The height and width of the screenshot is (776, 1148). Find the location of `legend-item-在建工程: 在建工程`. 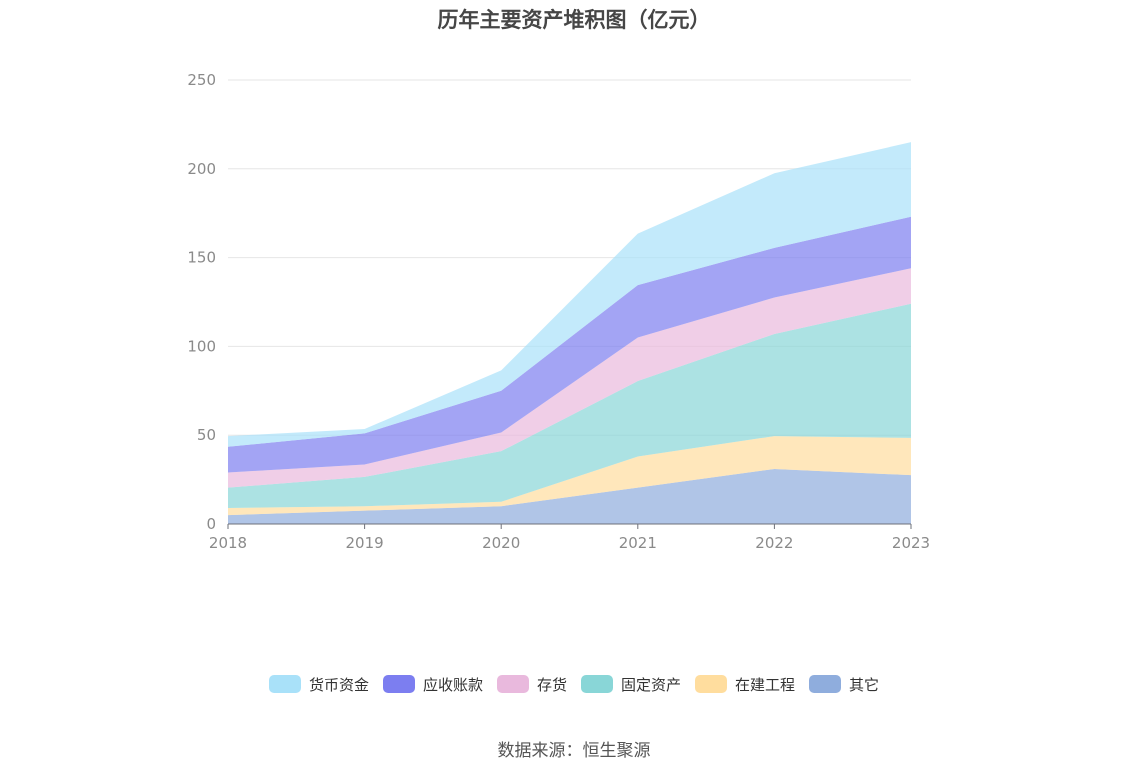

legend-item-在建工程: 在建工程 is located at coordinates (745, 684).